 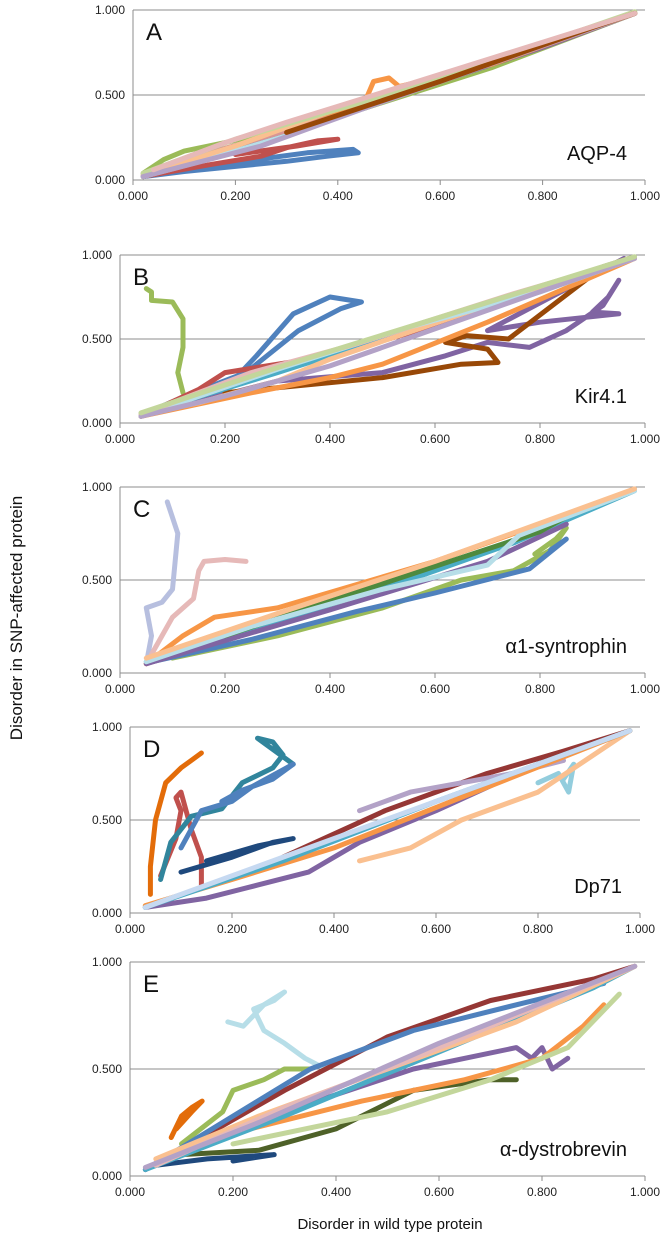 What do you see at coordinates (141, 509) in the screenshot?
I see `panel-letter: C` at bounding box center [141, 509].